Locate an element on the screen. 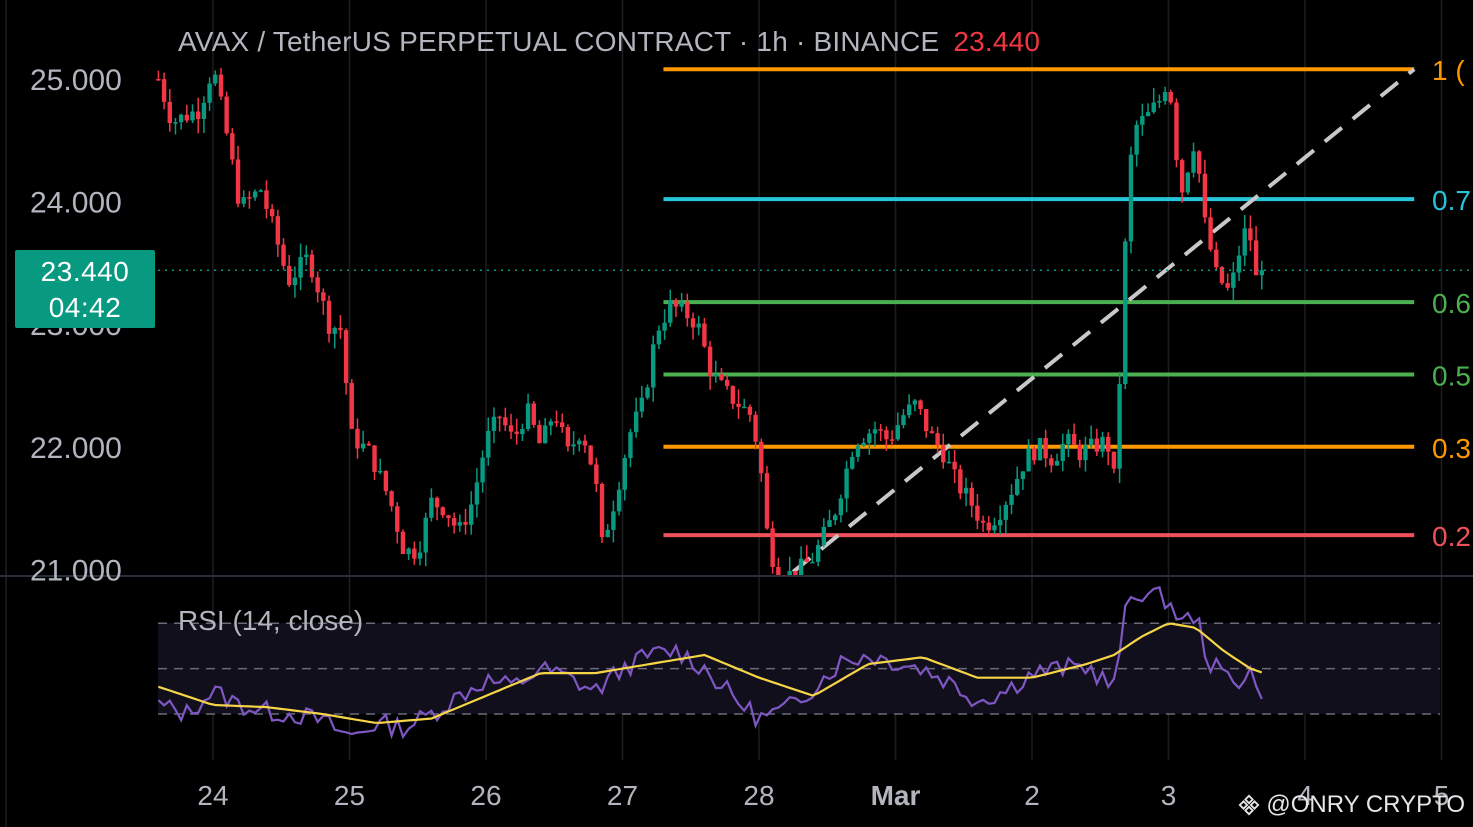 This screenshot has width=1473, height=827. watermark: @ONRY CRYPTO is located at coordinates (1351, 805).